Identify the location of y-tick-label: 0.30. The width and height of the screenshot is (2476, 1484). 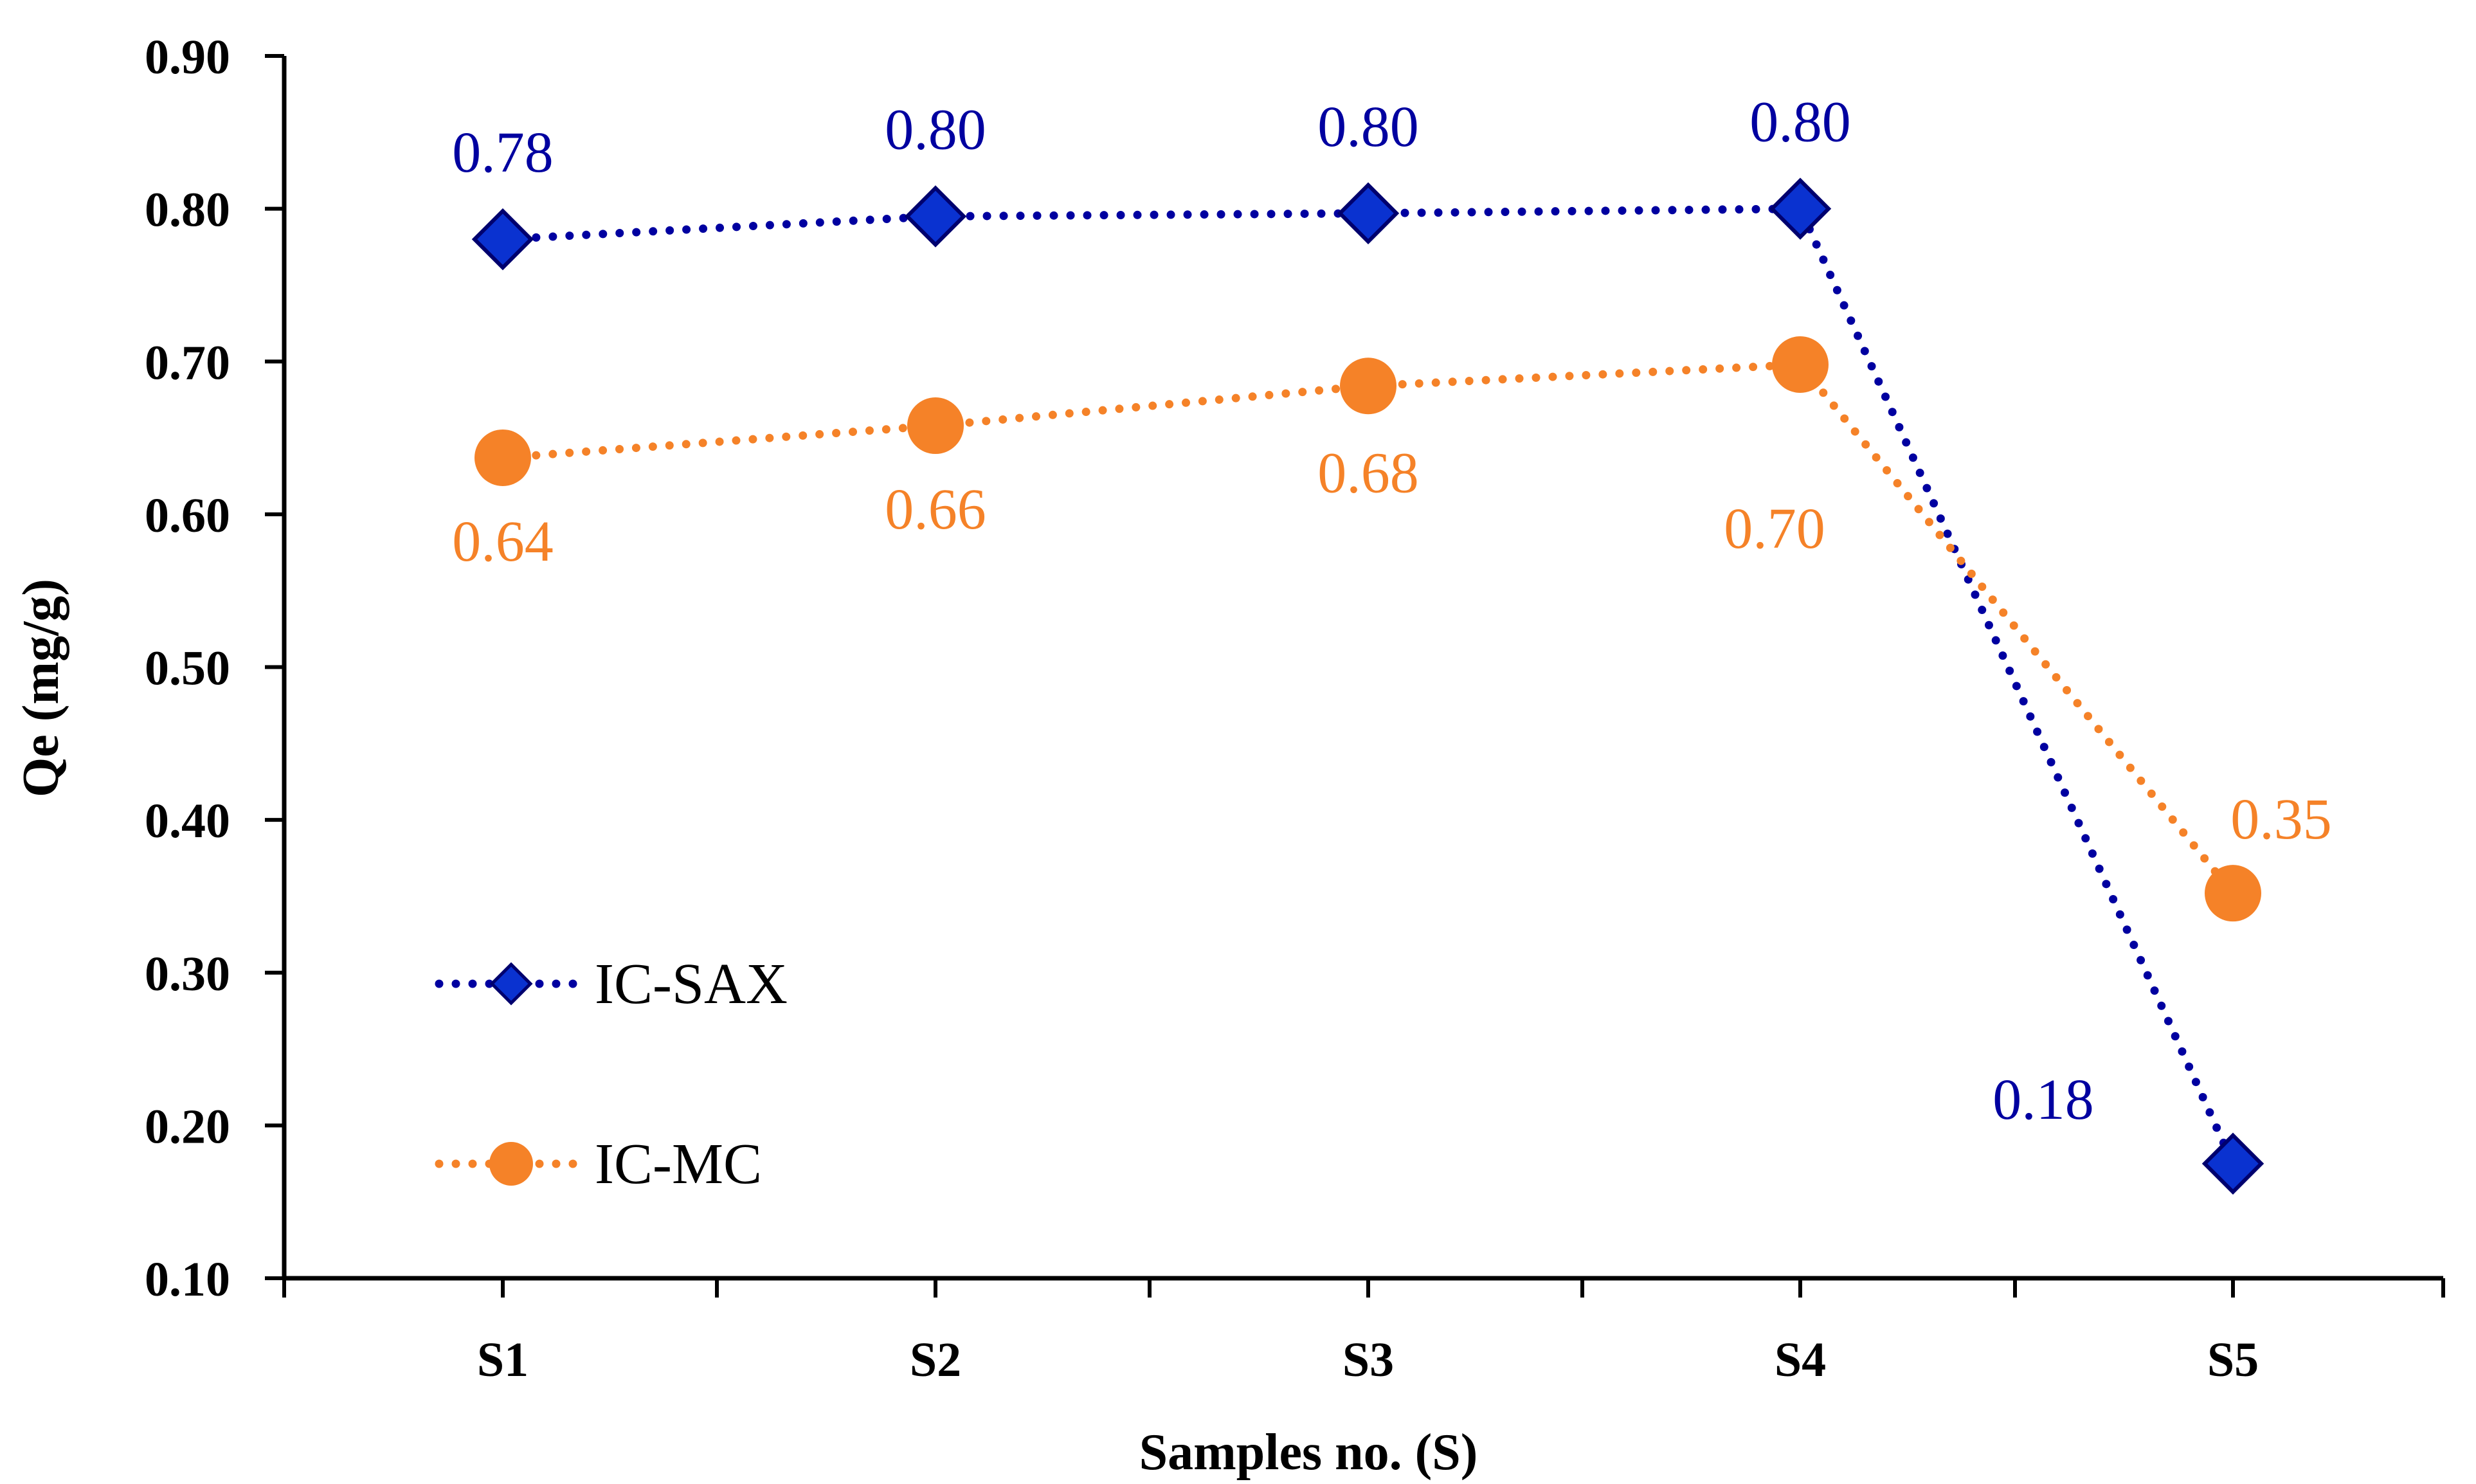
(187, 974).